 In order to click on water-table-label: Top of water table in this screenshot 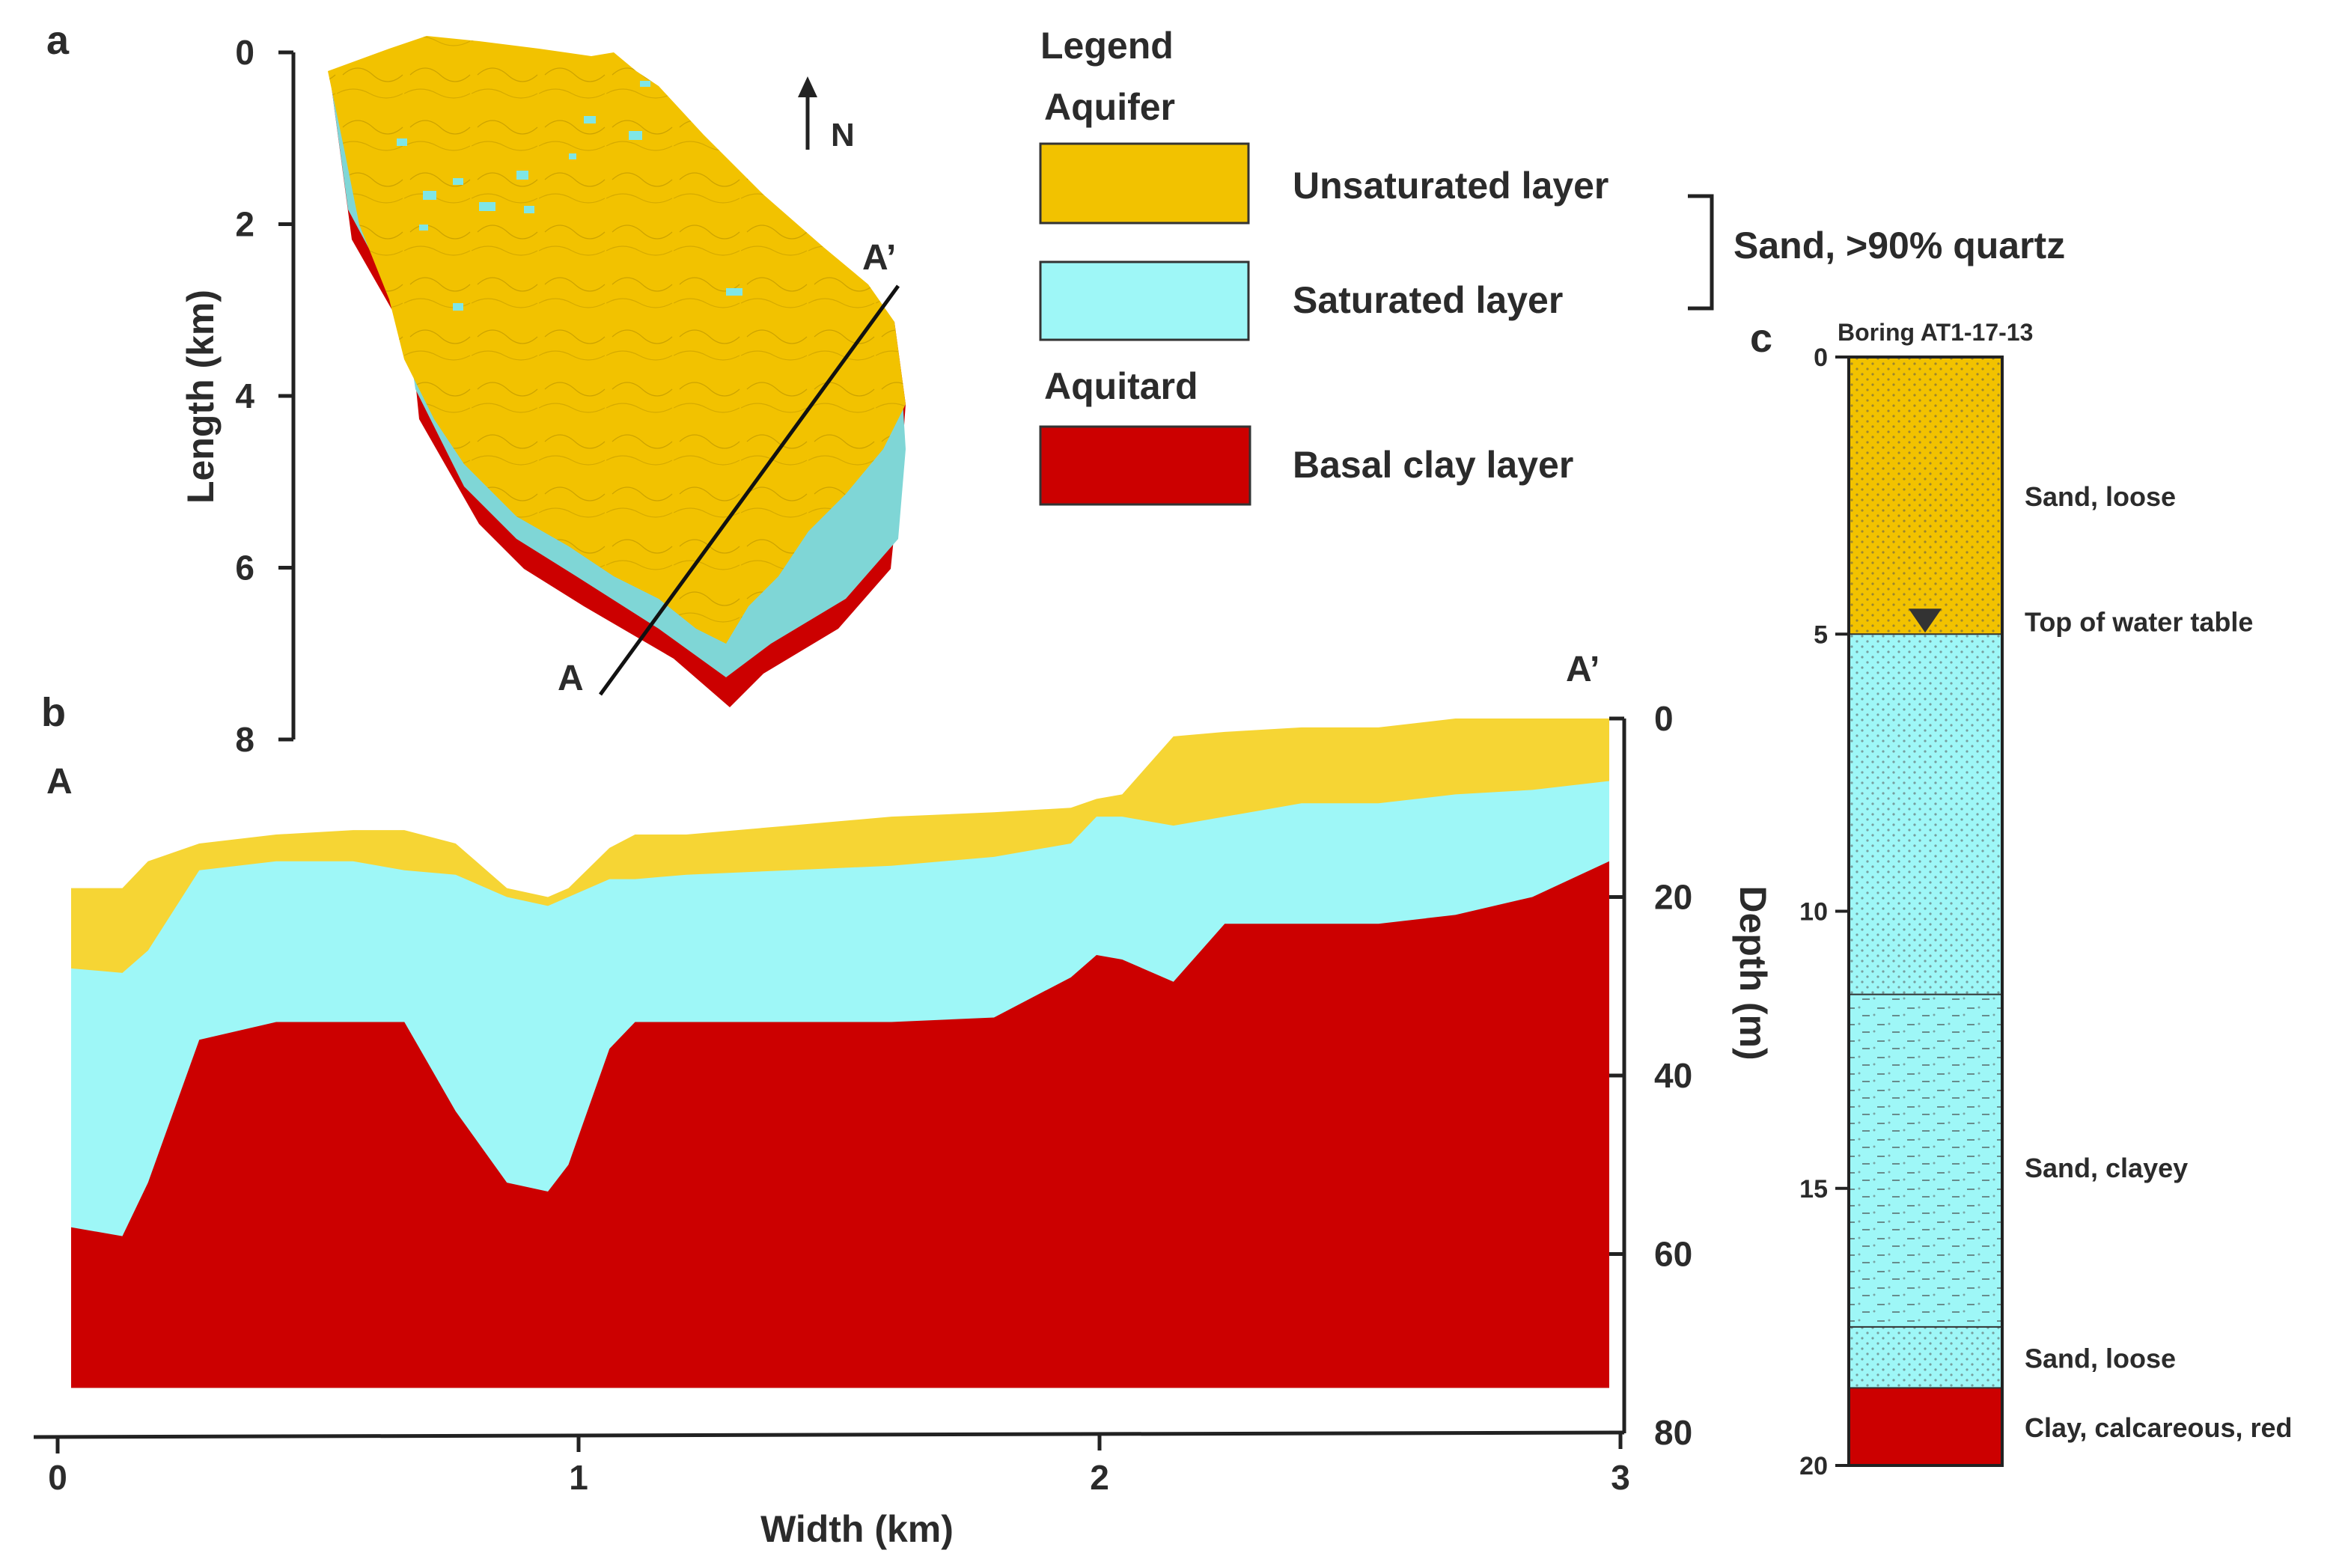, I will do `click(2139, 621)`.